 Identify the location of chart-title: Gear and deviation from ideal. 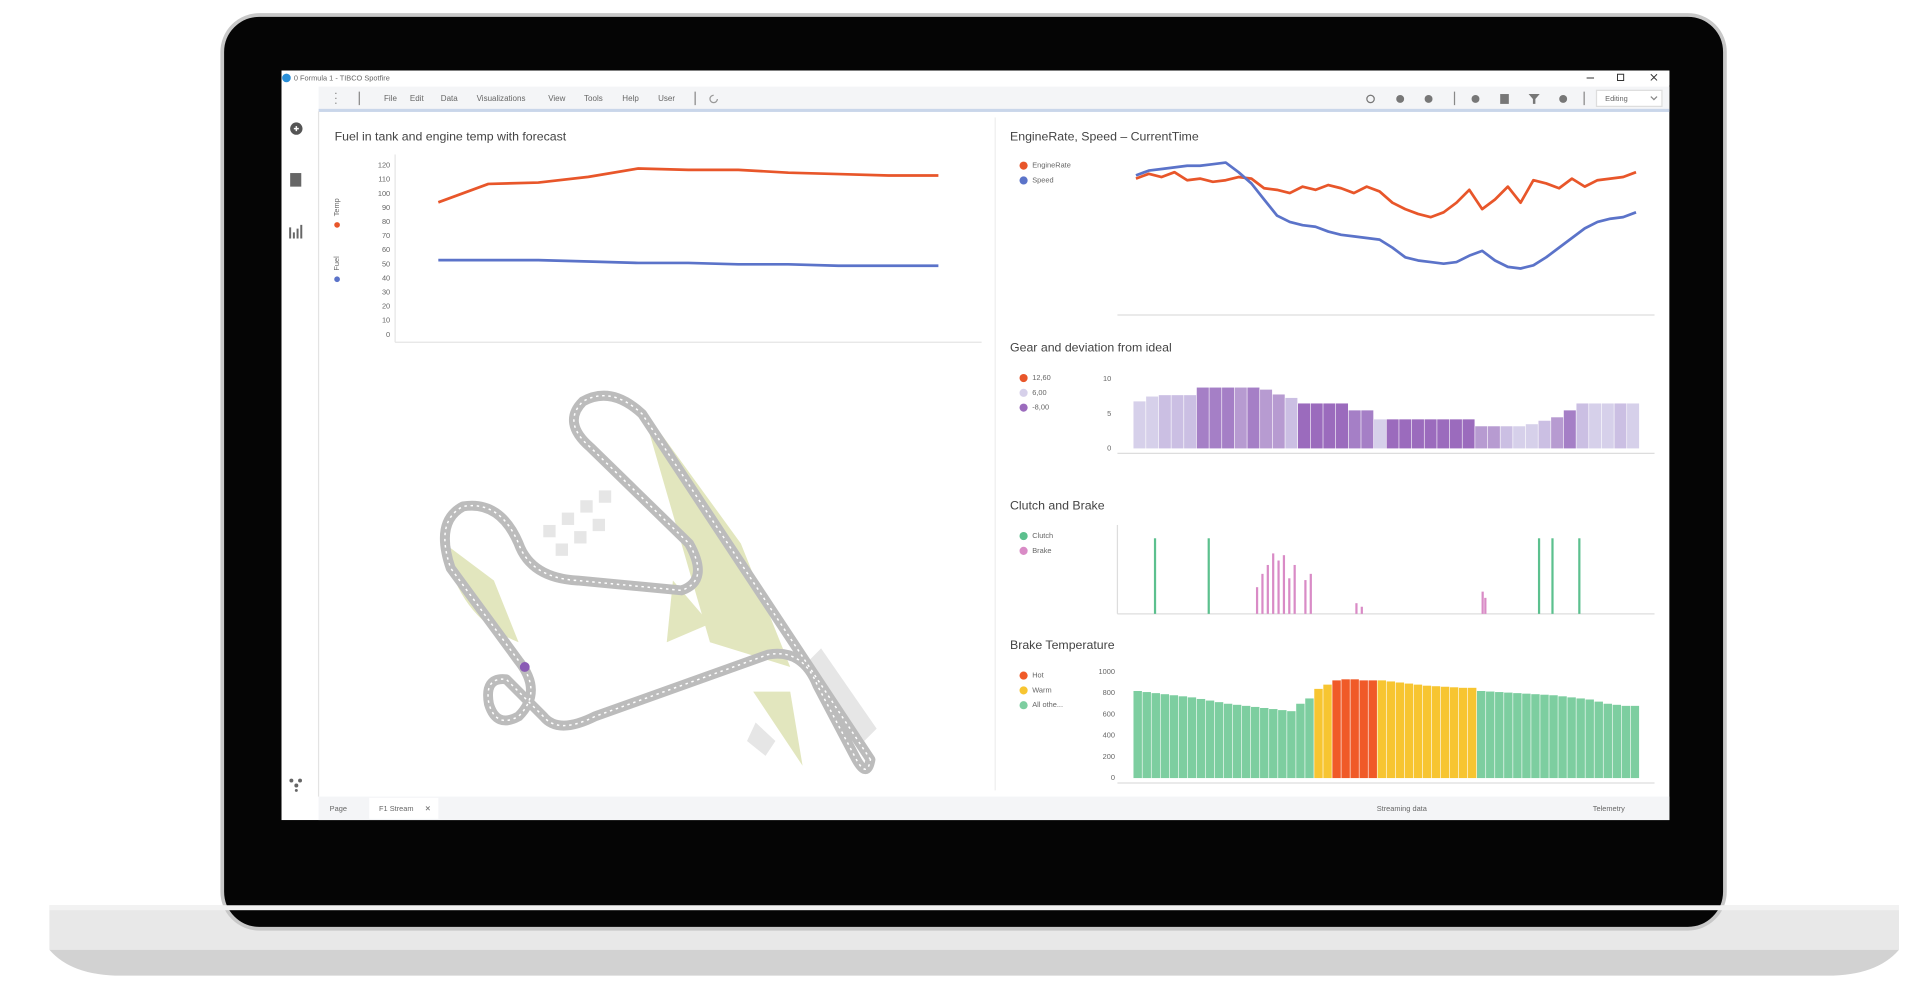
(1091, 348).